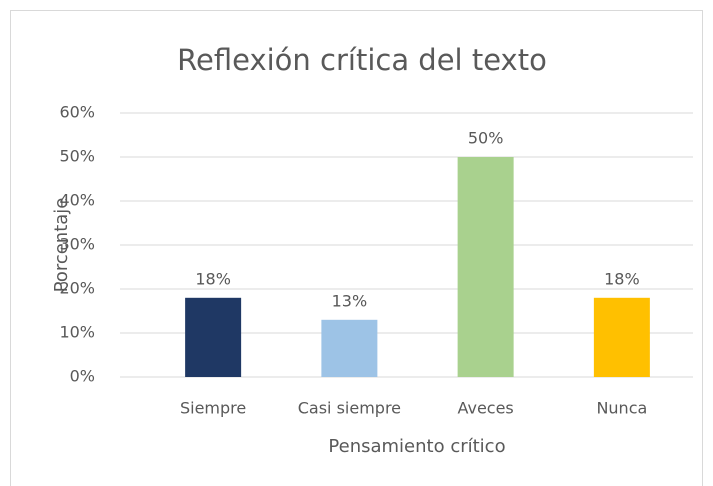 This screenshot has width=713, height=486. Describe the element at coordinates (416, 446) in the screenshot. I see `x-axis-label: Pensamiento crítico` at that location.